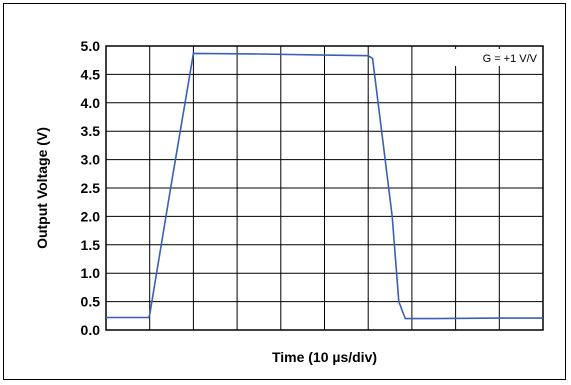 Image resolution: width=571 pixels, height=385 pixels. What do you see at coordinates (91, 74) in the screenshot?
I see `y-tick-label: 4.5` at bounding box center [91, 74].